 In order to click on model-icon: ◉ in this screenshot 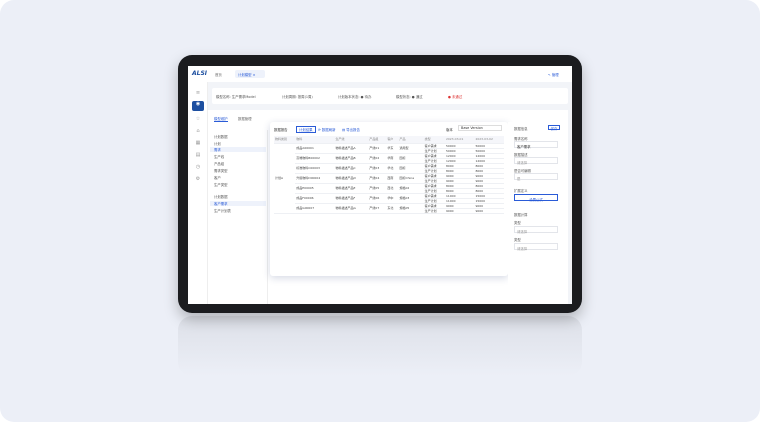, I will do `click(198, 106)`.